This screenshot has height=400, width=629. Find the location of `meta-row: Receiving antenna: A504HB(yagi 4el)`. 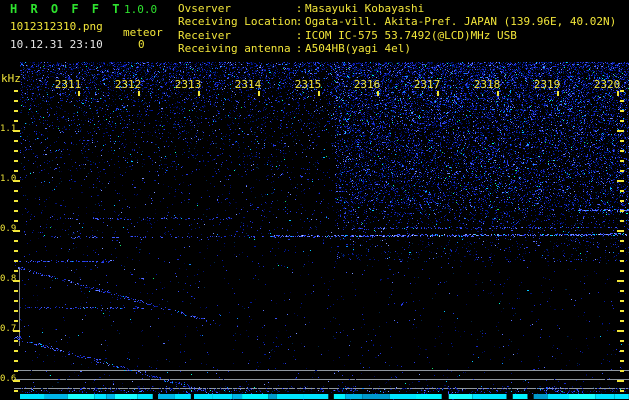

meta-row: Receiving antenna: A504HB(yagi 4el) is located at coordinates (397, 48).